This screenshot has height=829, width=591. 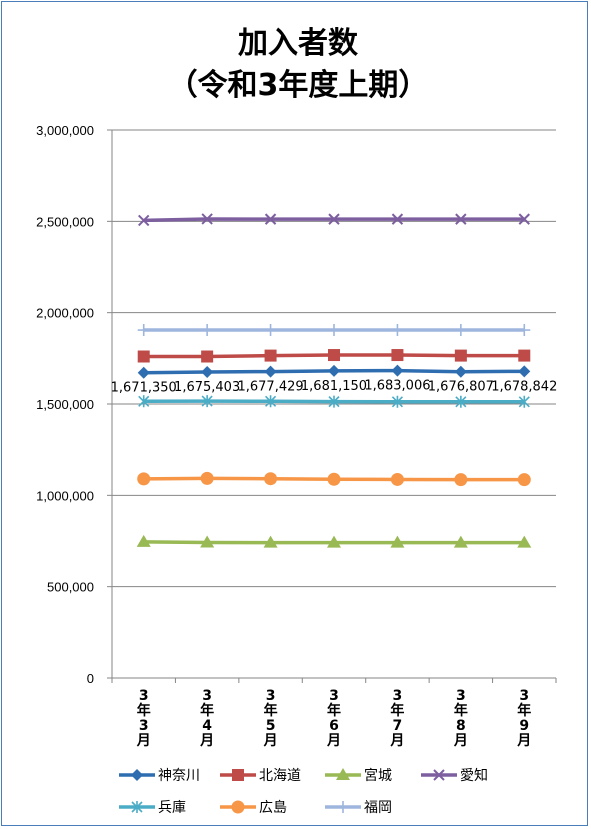 I want to click on x-tick-char: 7, so click(x=398, y=726).